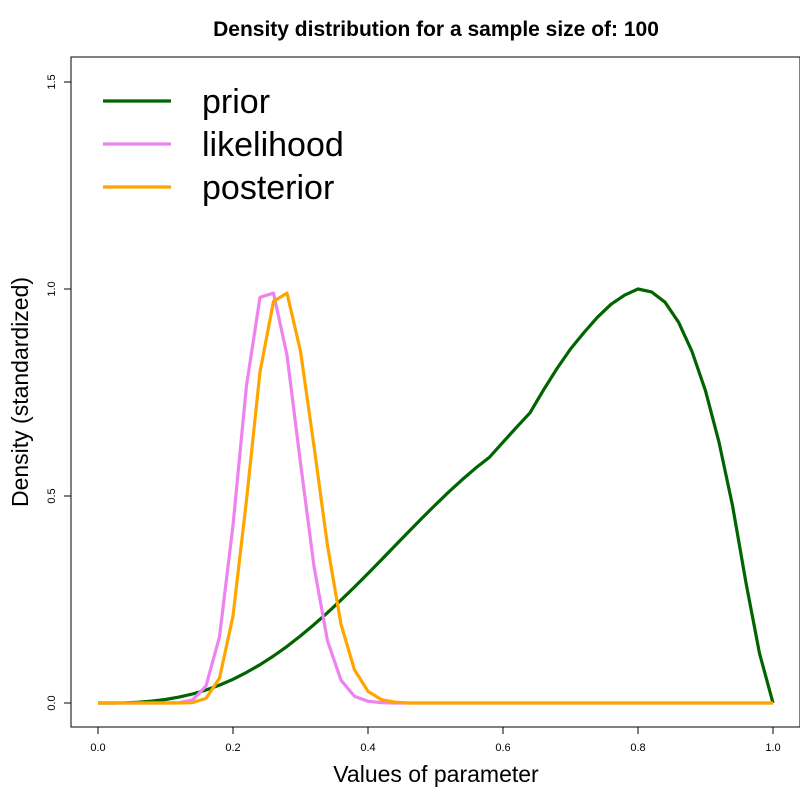 The height and width of the screenshot is (800, 800). What do you see at coordinates (268, 188) in the screenshot?
I see `legend-label-posterior: posterior` at bounding box center [268, 188].